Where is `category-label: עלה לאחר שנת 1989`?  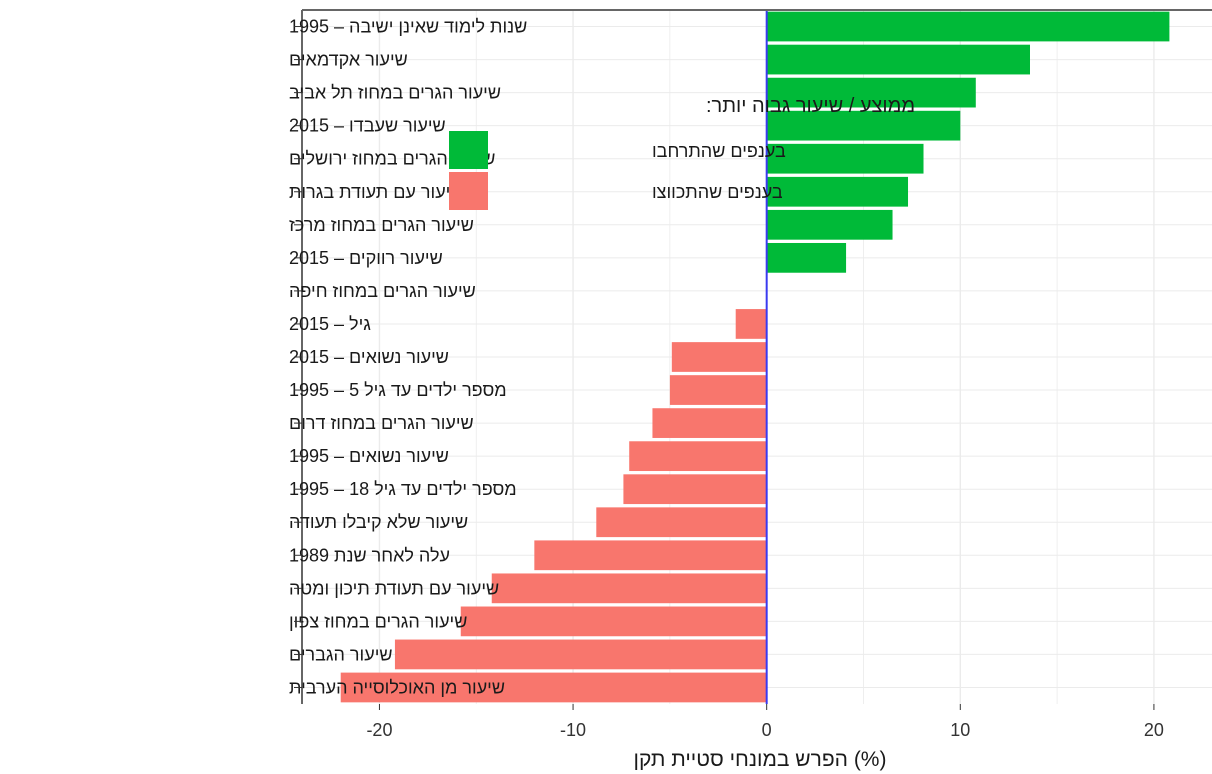 category-label: עלה לאחר שנת 1989 is located at coordinates (369, 555).